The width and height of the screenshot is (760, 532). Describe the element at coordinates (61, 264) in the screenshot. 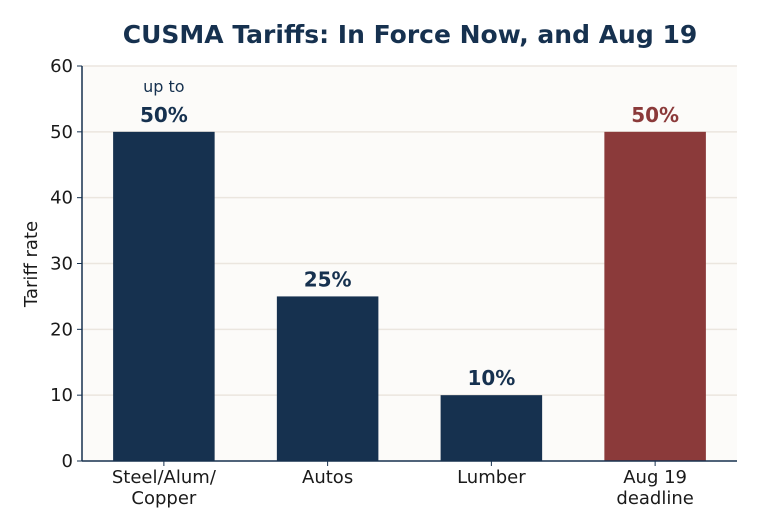

I see `y-tick-label: 30` at that location.